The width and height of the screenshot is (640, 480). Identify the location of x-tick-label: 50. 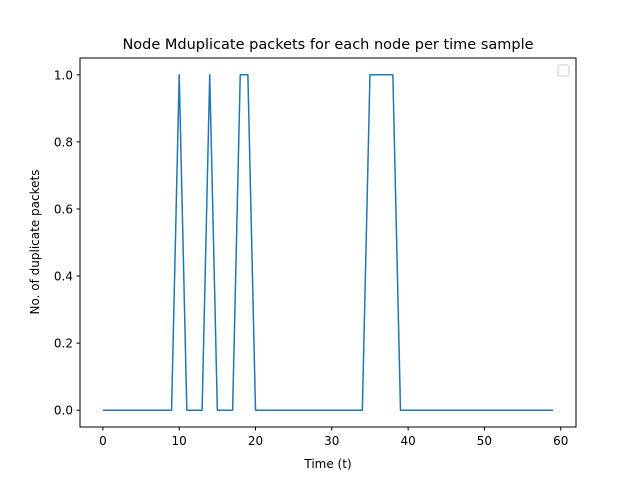
(484, 441).